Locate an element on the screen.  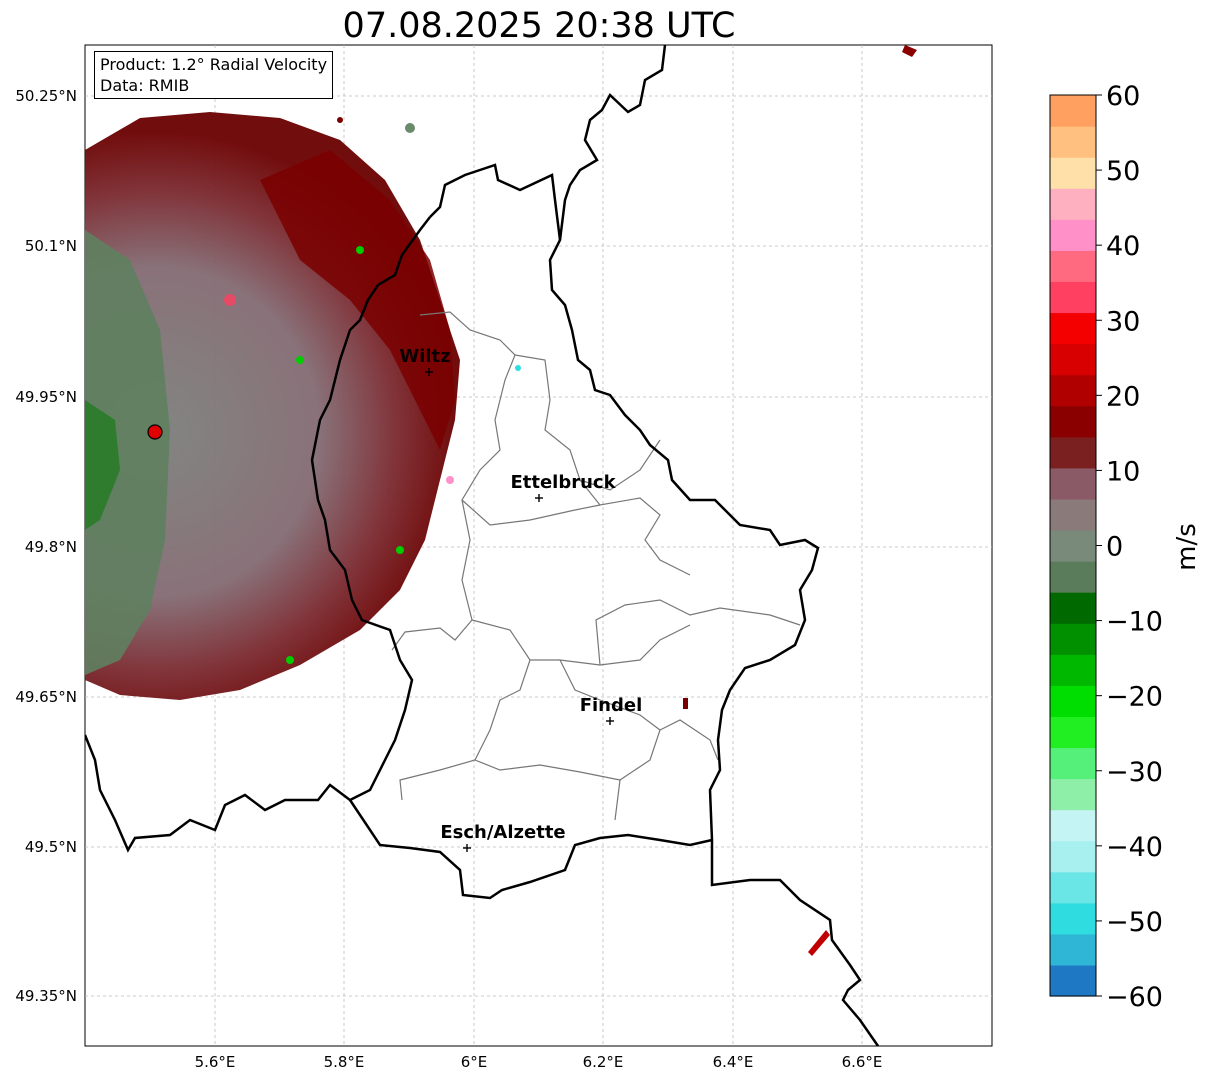
city-markers is located at coordinates (519, 610).